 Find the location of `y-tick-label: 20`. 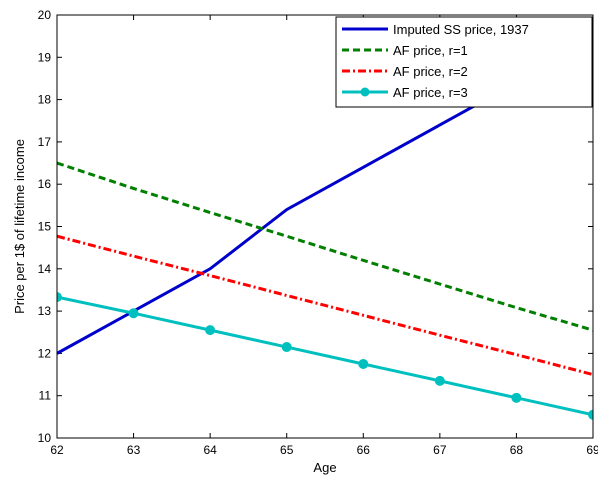

y-tick-label: 20 is located at coordinates (45, 15).